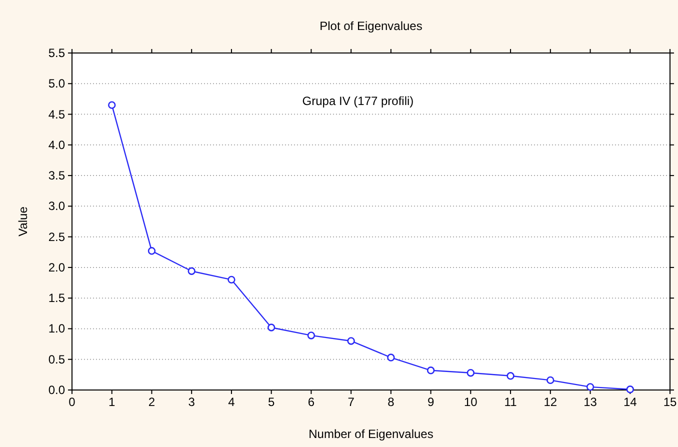 The width and height of the screenshot is (678, 447). What do you see at coordinates (358, 101) in the screenshot?
I see `annotation: Grupa IV (177 profili)` at bounding box center [358, 101].